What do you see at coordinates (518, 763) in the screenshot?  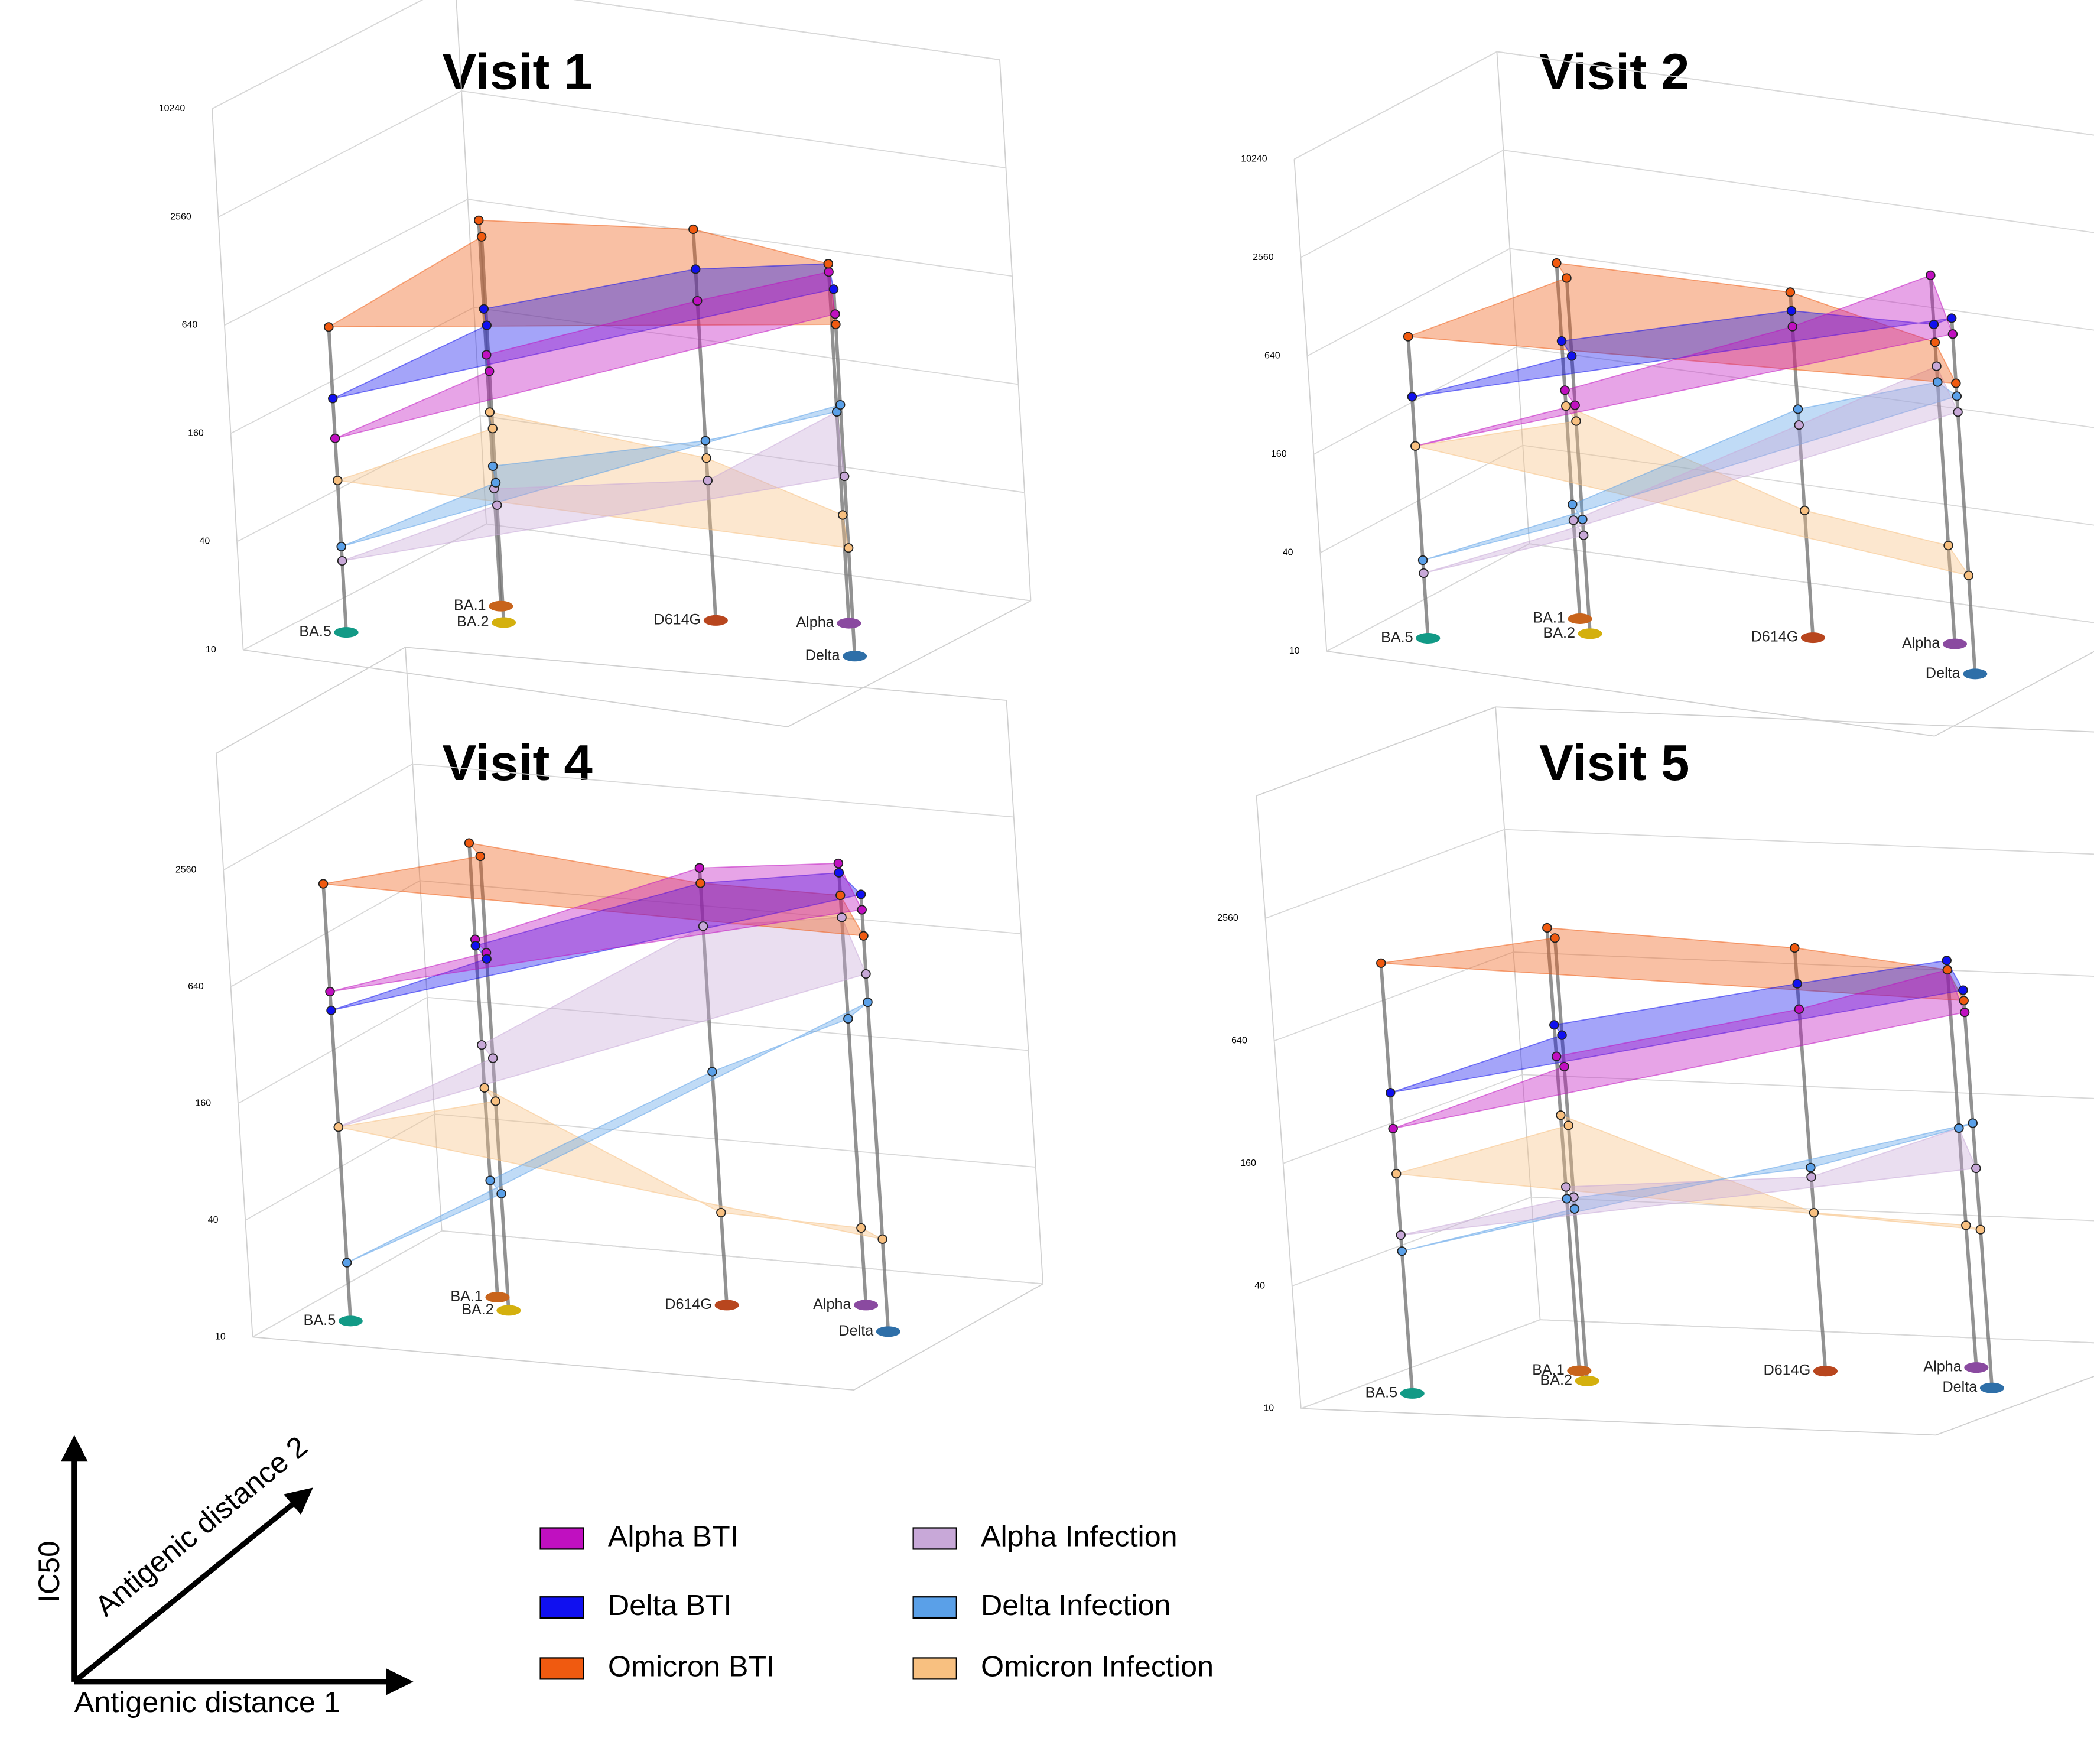 I see `panel-title: Visit 4` at bounding box center [518, 763].